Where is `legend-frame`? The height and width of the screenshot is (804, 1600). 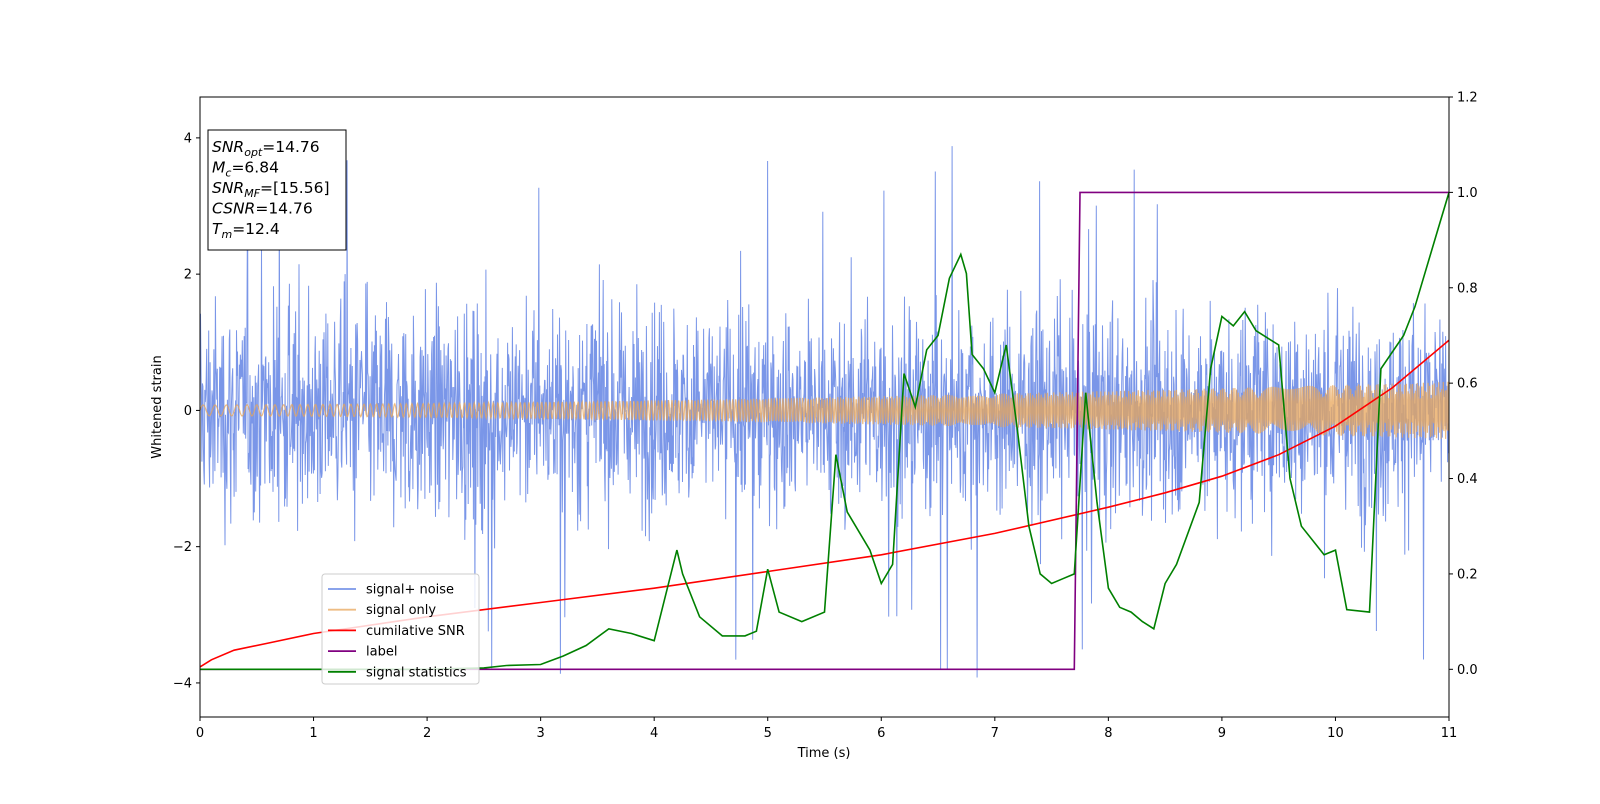 legend-frame is located at coordinates (400, 629).